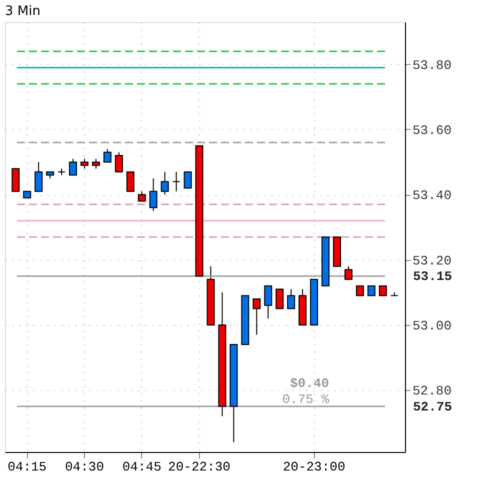  I want to click on y-tick-label: 53.60, so click(432, 130).